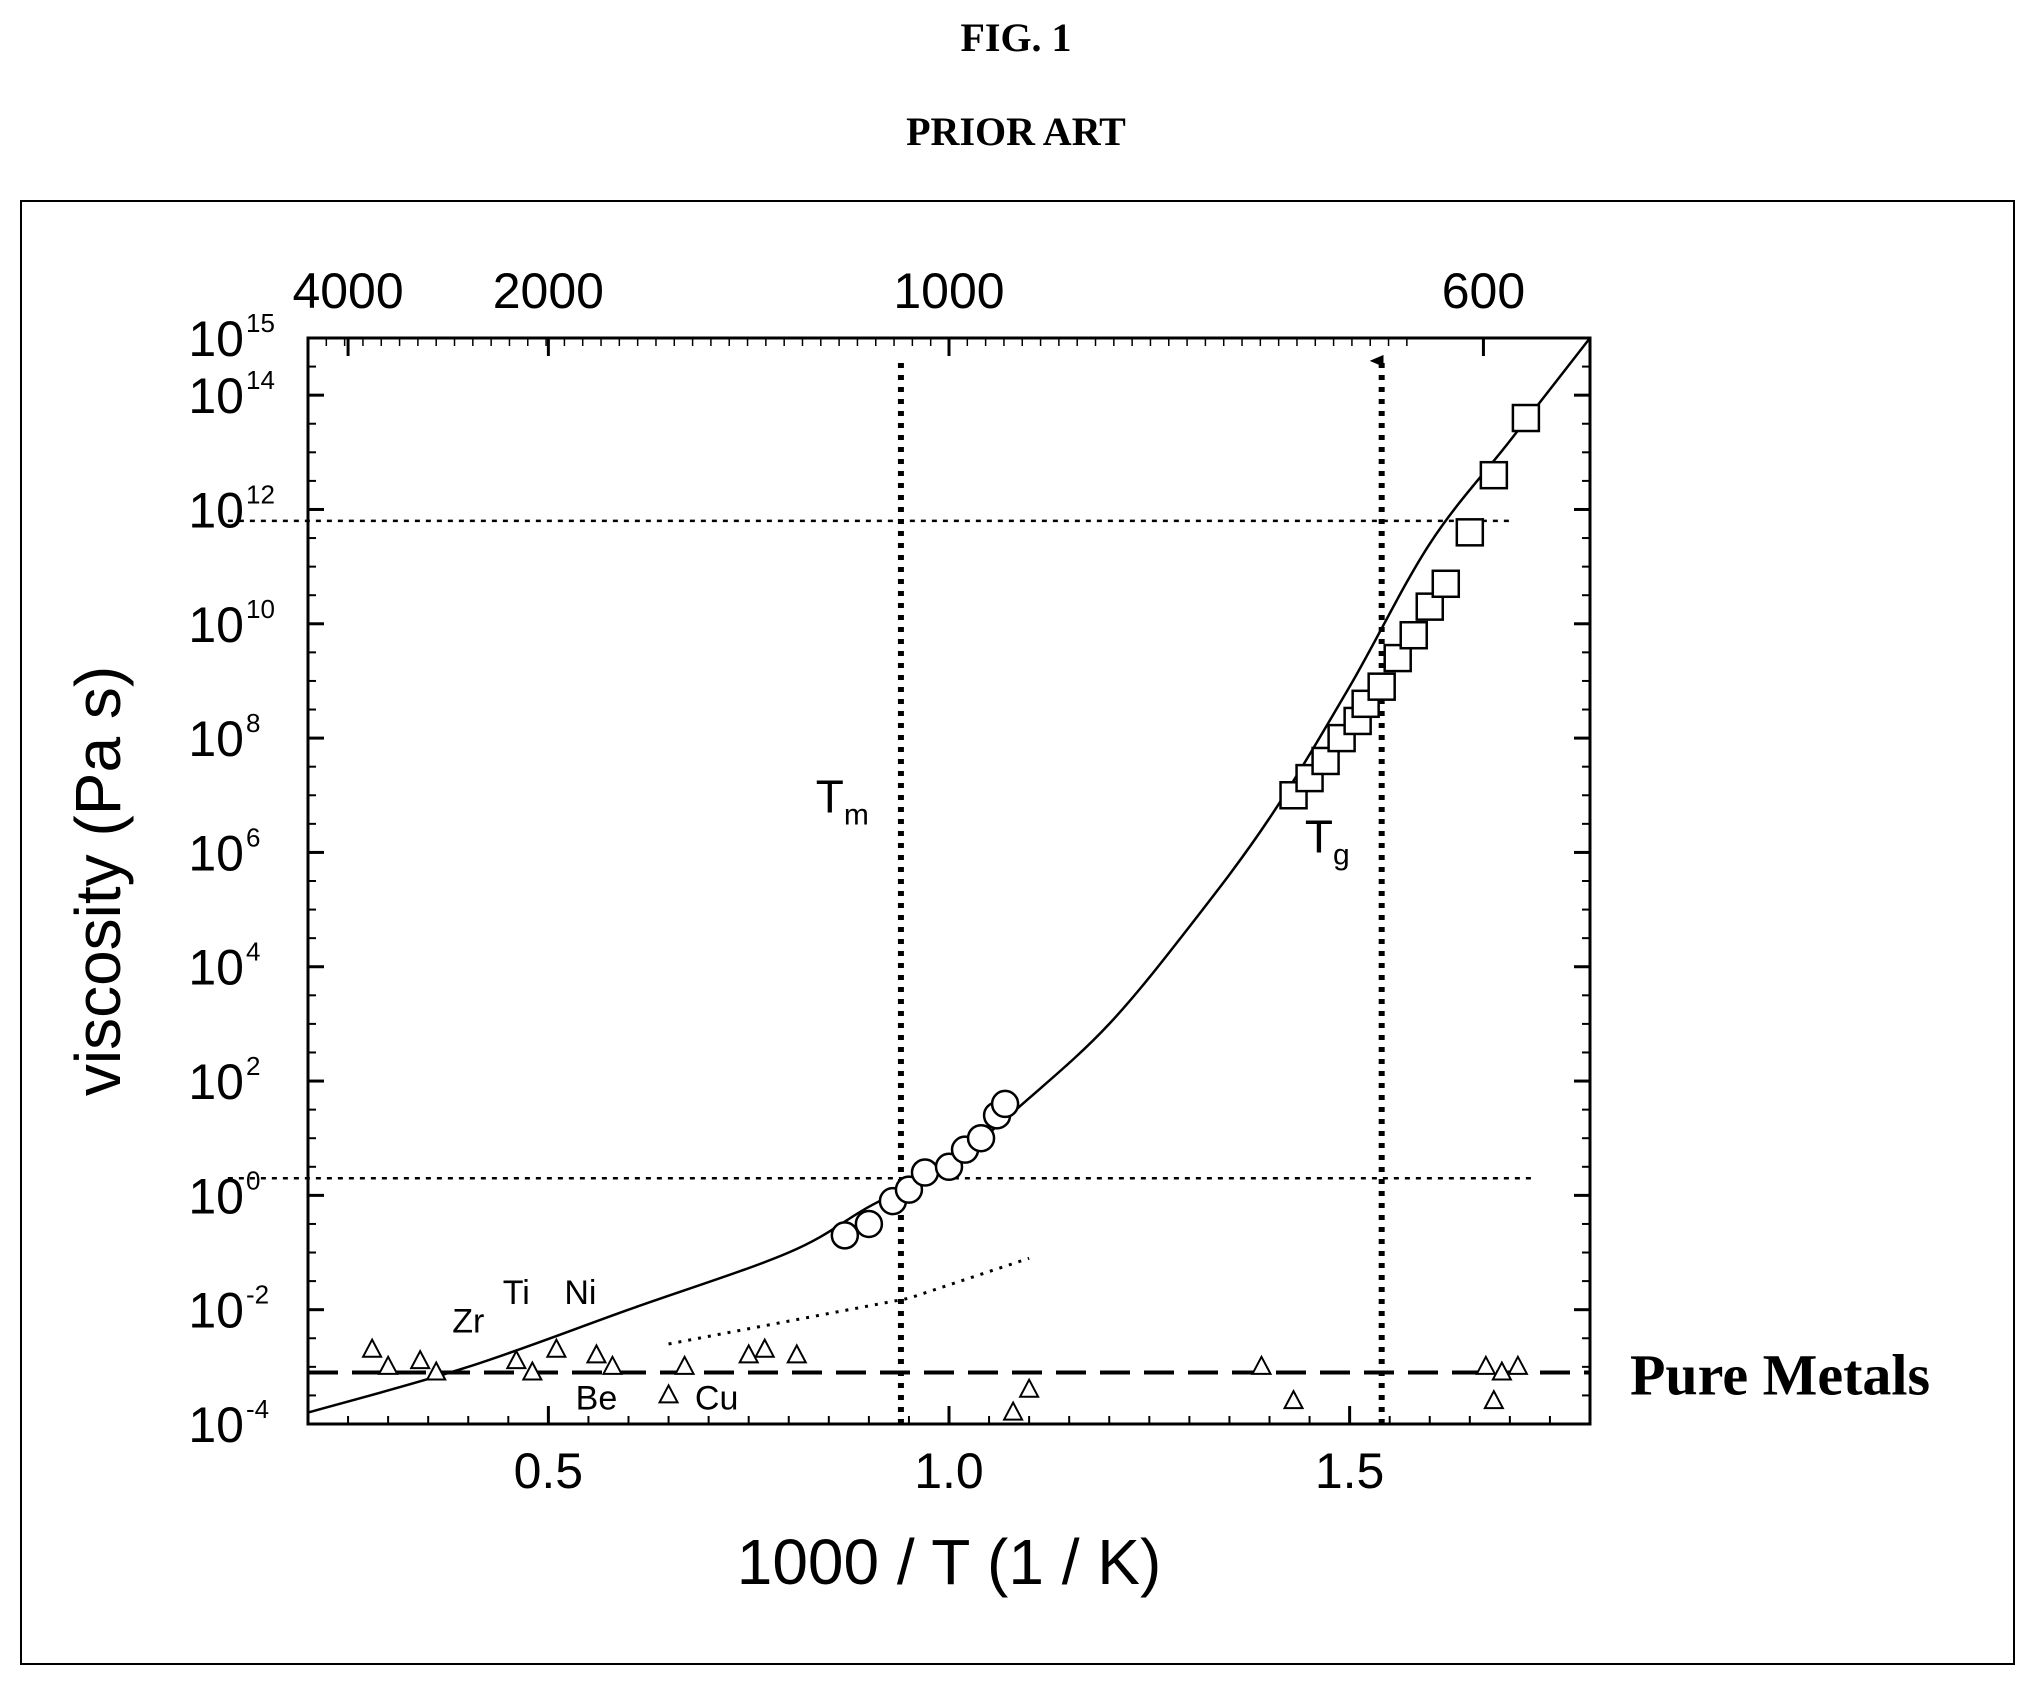 This screenshot has height=1685, width=2032. Describe the element at coordinates (1483, 291) in the screenshot. I see `top-tick-label: 600` at that location.